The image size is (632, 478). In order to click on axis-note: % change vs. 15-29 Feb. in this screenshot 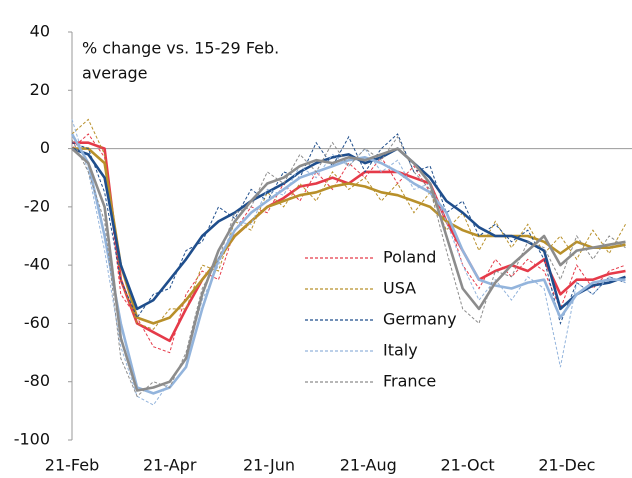, I will do `click(180, 48)`.